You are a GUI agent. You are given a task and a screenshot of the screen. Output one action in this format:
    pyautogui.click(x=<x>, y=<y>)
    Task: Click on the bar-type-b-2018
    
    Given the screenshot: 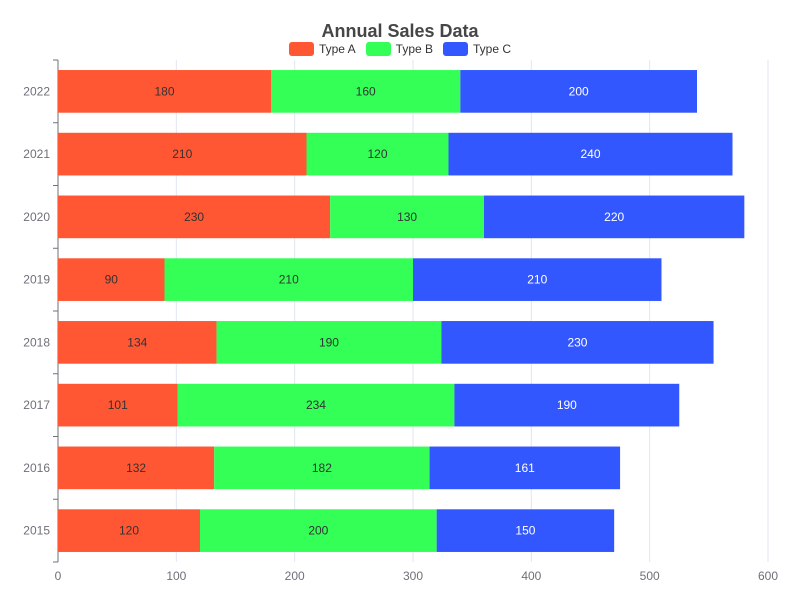 What is the action you would take?
    pyautogui.click(x=329, y=342)
    